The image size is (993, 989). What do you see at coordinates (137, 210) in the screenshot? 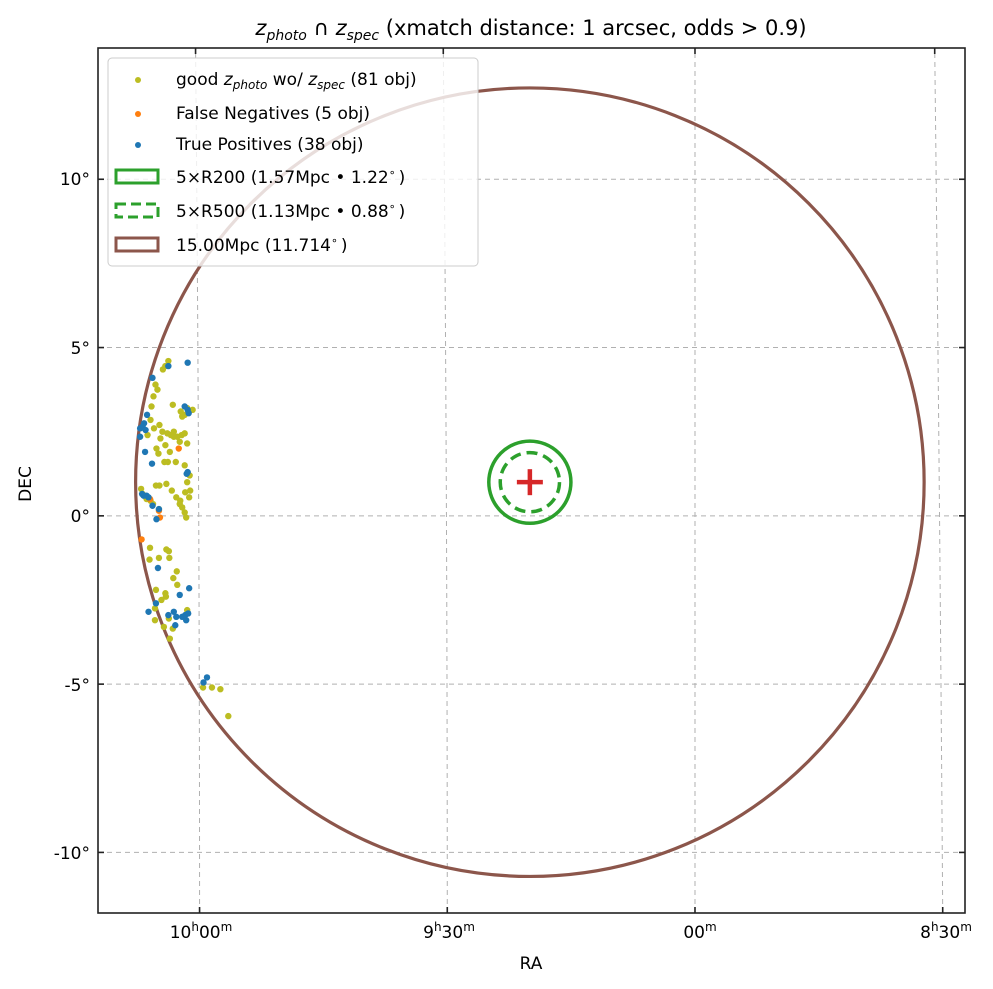
I see `legend-swatch-r500` at bounding box center [137, 210].